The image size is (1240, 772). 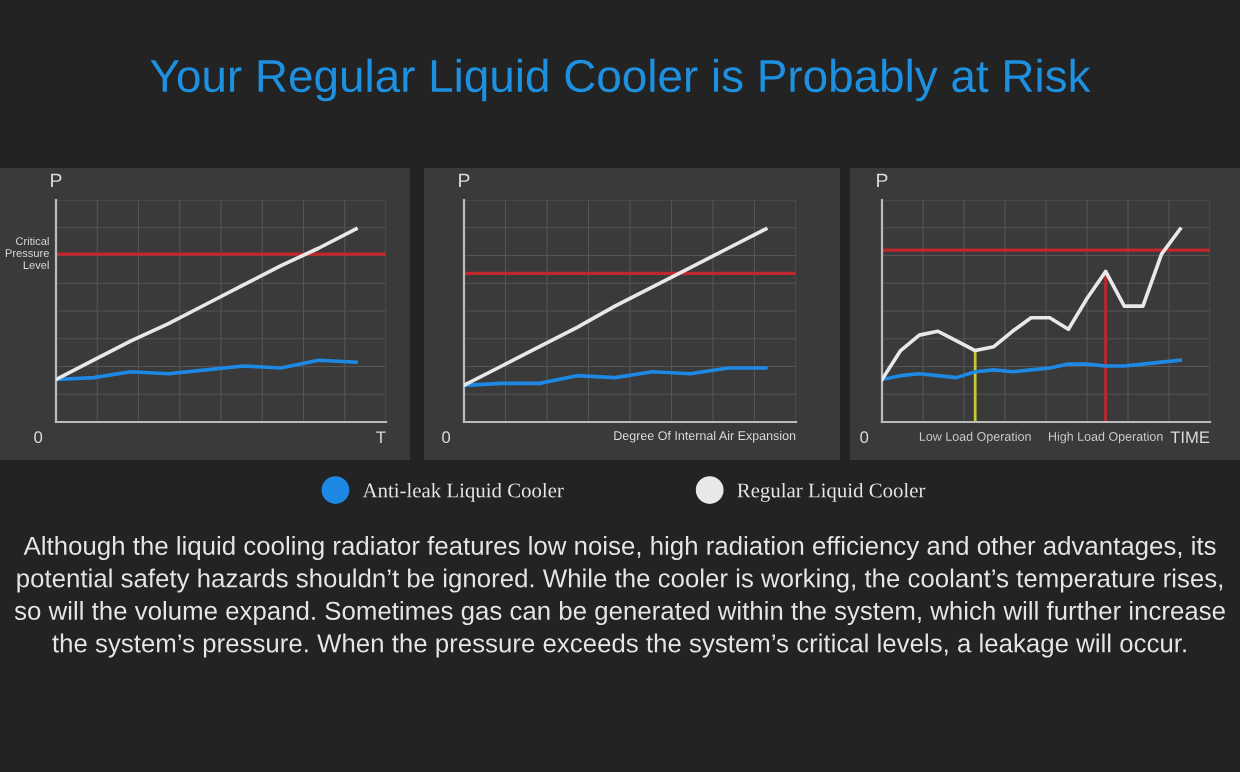 I want to click on legend-label: Regular Liquid Cooler, so click(x=831, y=492).